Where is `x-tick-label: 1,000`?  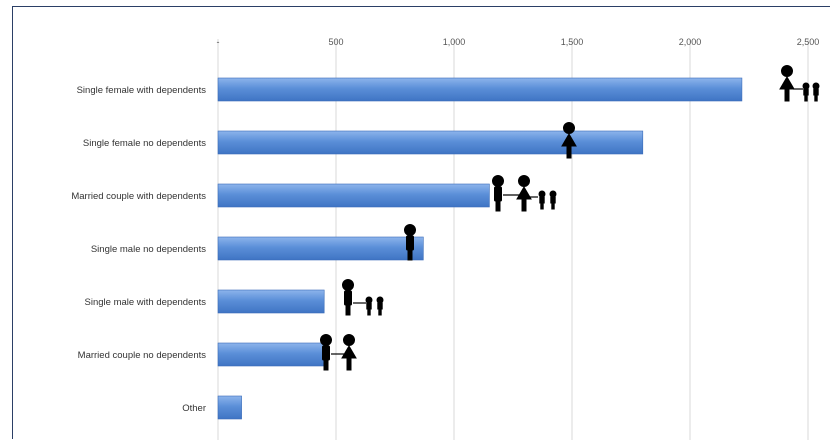 x-tick-label: 1,000 is located at coordinates (454, 42).